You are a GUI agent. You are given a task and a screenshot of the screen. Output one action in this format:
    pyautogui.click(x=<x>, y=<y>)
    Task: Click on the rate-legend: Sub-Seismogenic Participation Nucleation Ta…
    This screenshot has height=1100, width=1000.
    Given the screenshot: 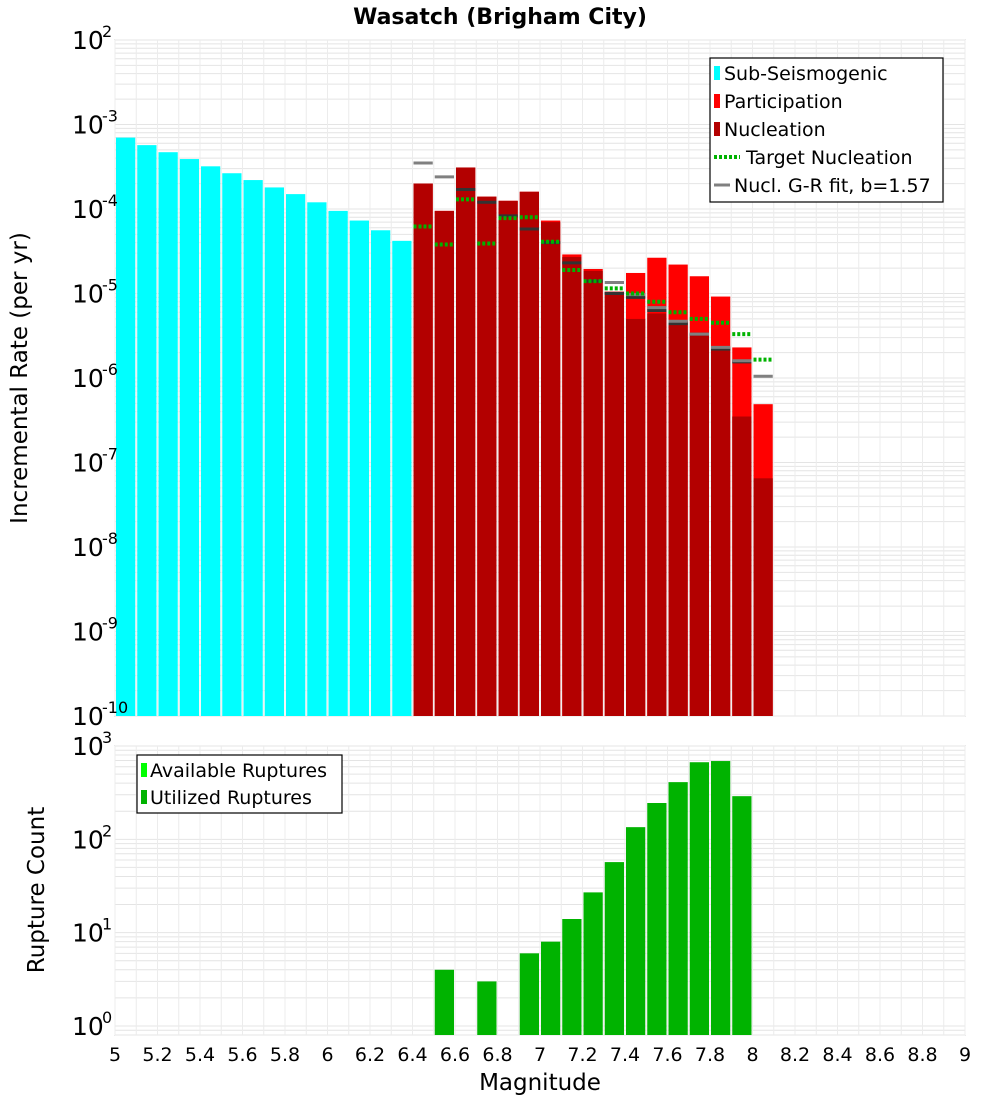 What is the action you would take?
    pyautogui.click(x=826, y=130)
    